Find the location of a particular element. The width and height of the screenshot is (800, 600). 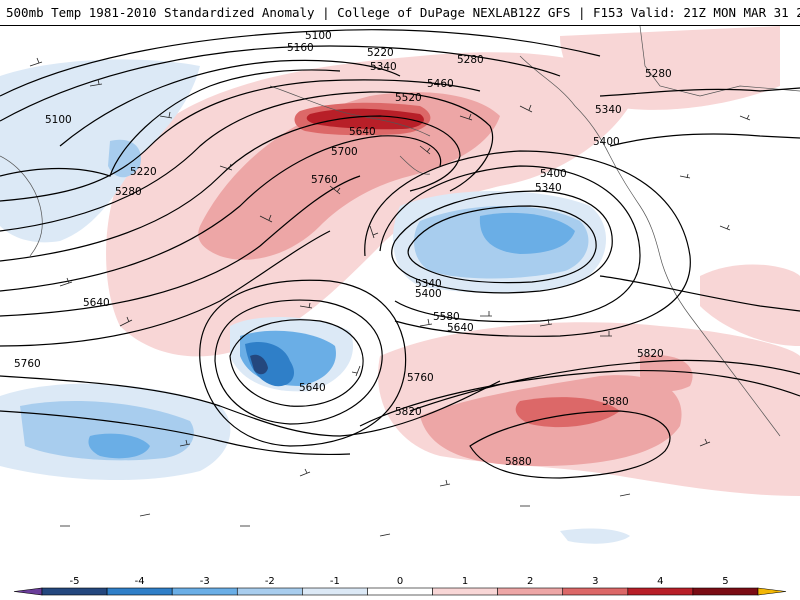

contour-label: 5700 is located at coordinates (344, 152).